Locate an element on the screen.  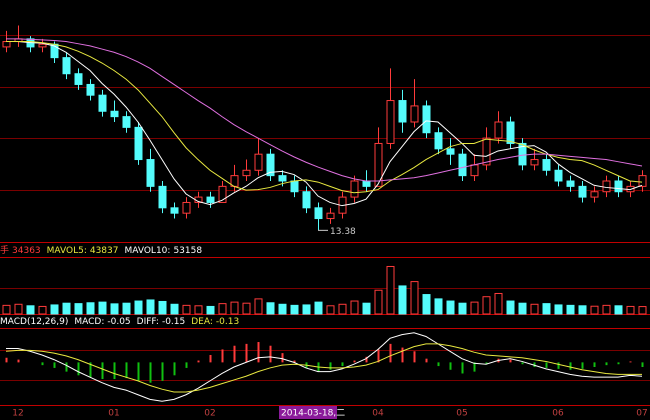
header-value: 53158 is located at coordinates (187, 251).